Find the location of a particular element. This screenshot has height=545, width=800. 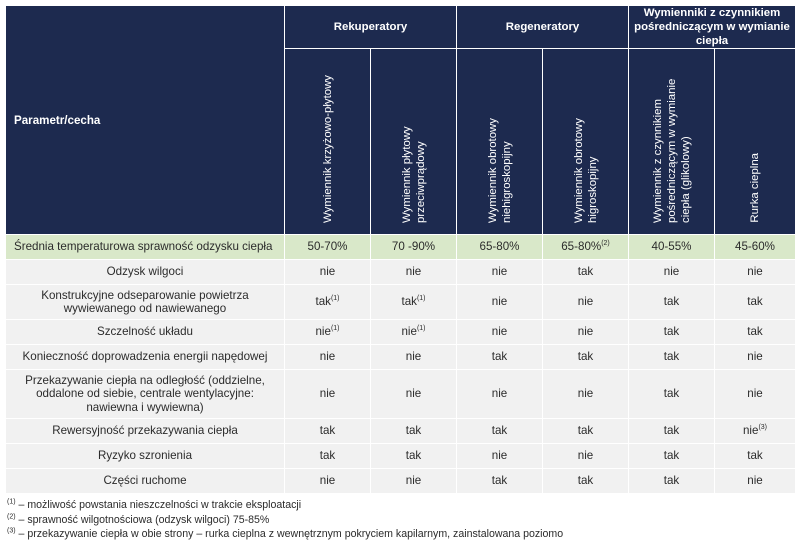

cell-value: 45-60% is located at coordinates (755, 247).